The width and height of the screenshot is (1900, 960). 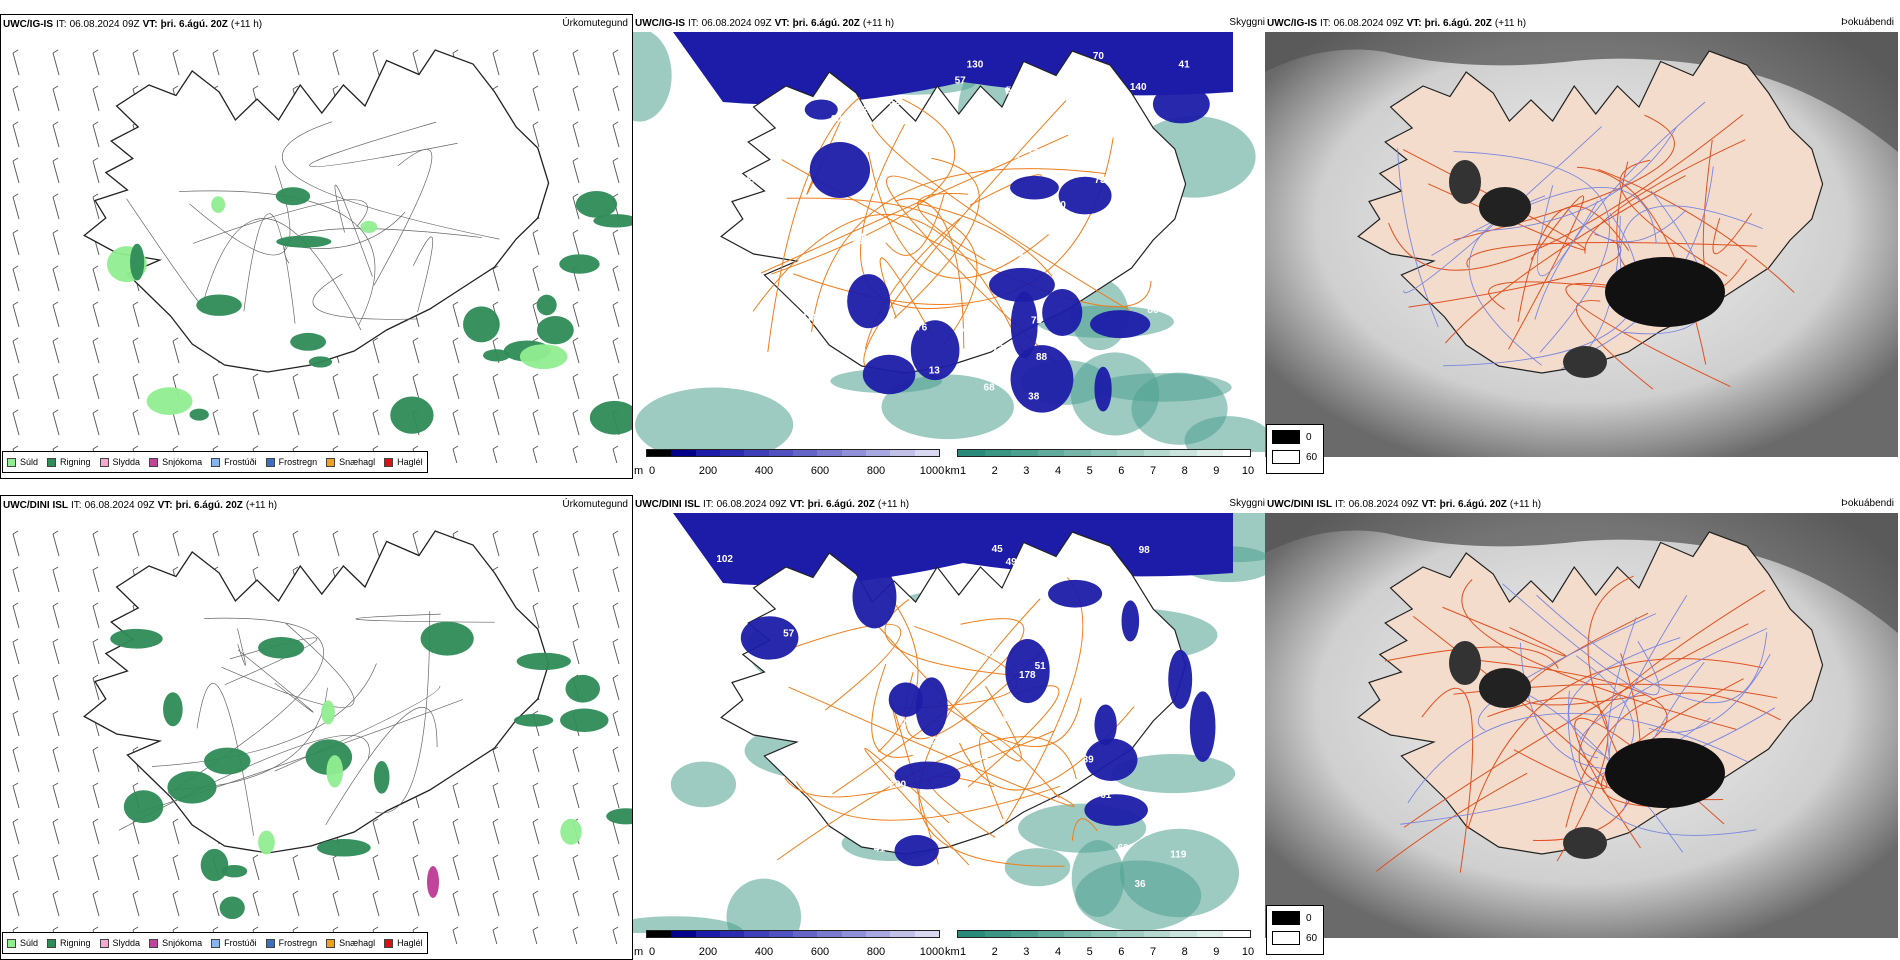 I want to click on visibility-value-label: 28, so click(x=716, y=205).